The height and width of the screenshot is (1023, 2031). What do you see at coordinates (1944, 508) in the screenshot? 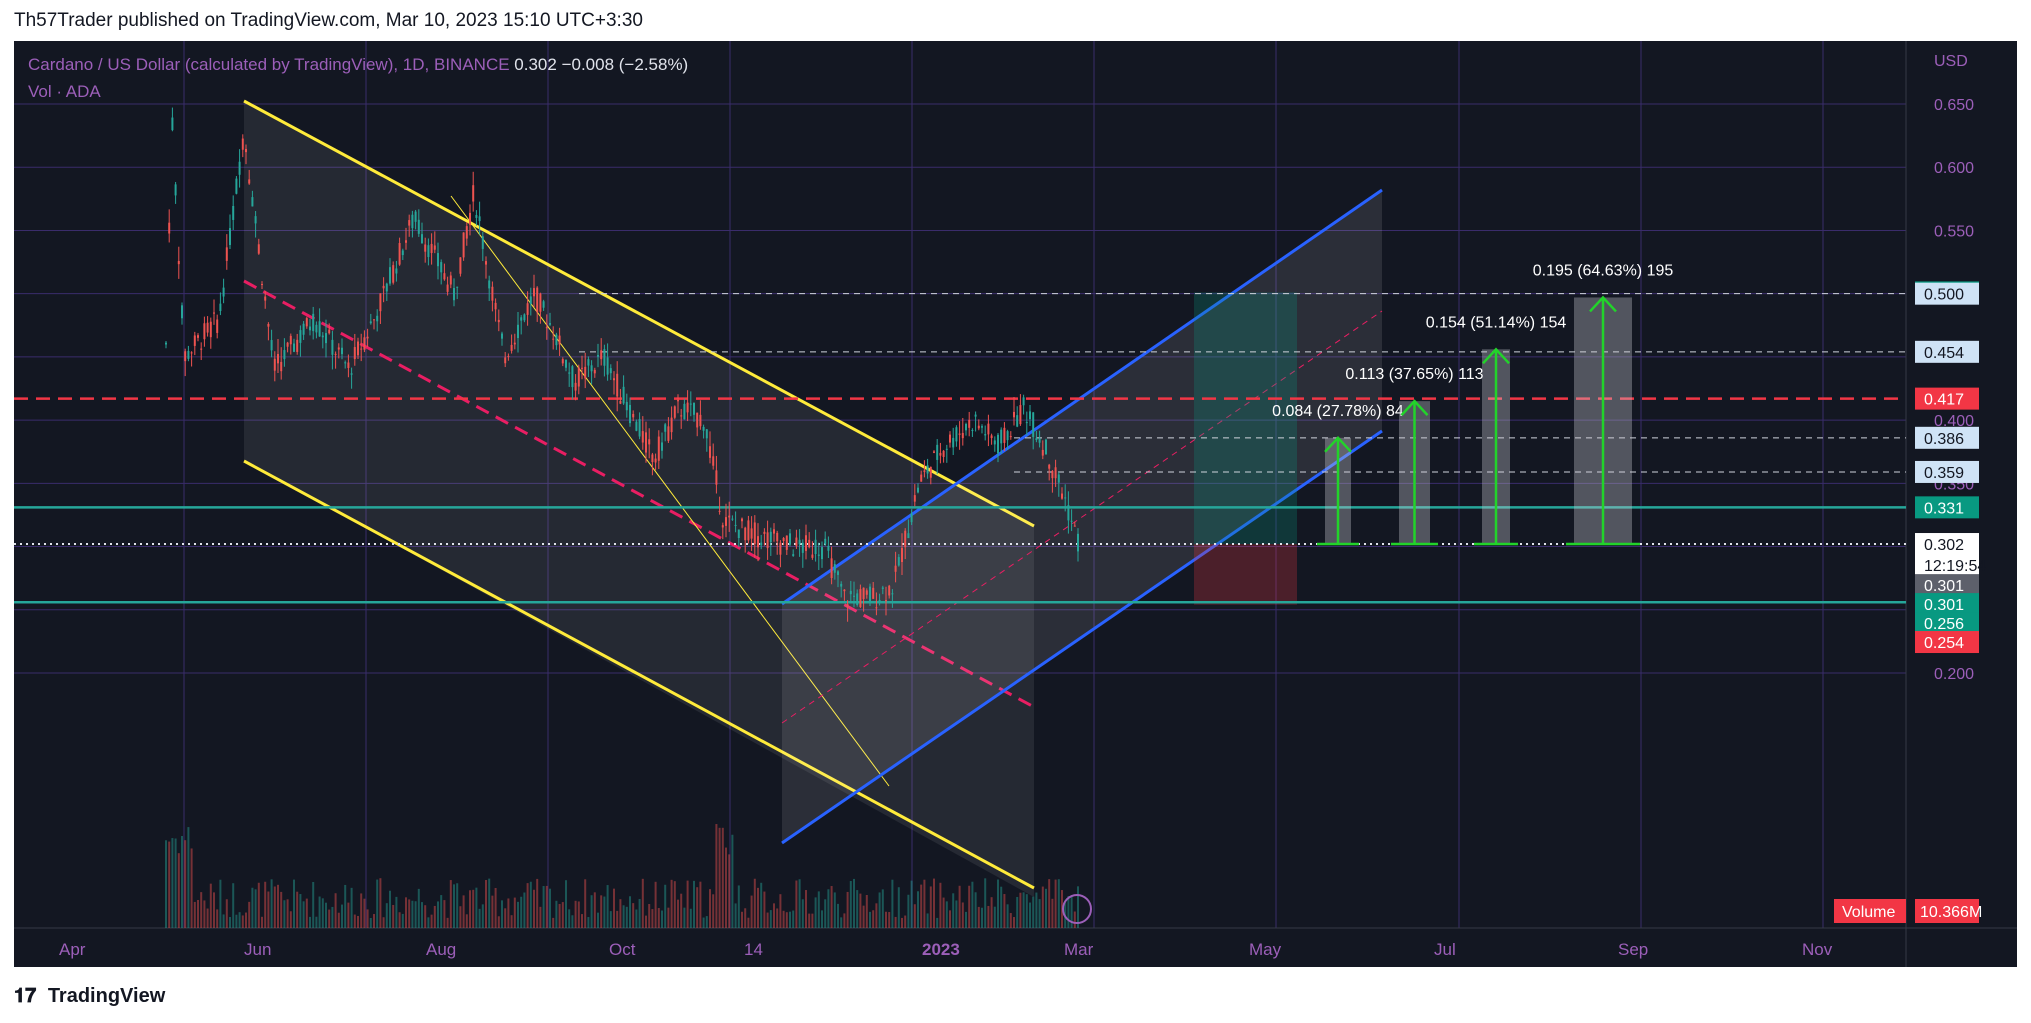
I see `price-tag: 0.331` at bounding box center [1944, 508].